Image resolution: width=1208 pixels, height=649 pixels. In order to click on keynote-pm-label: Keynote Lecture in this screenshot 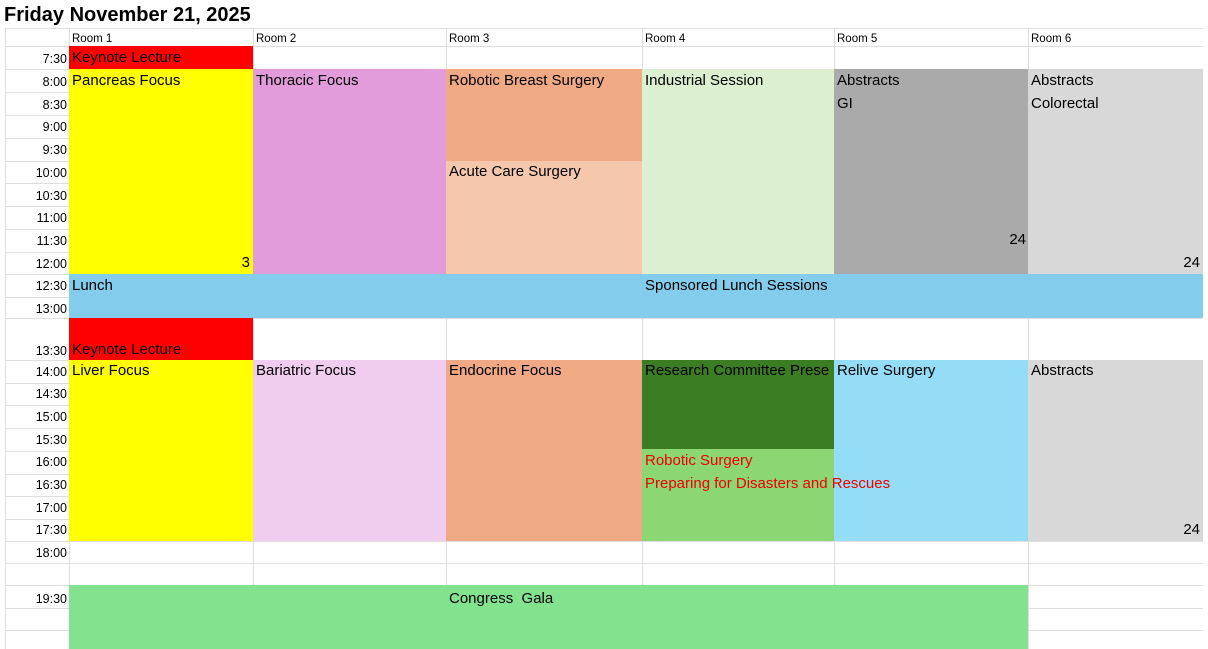, I will do `click(127, 349)`.